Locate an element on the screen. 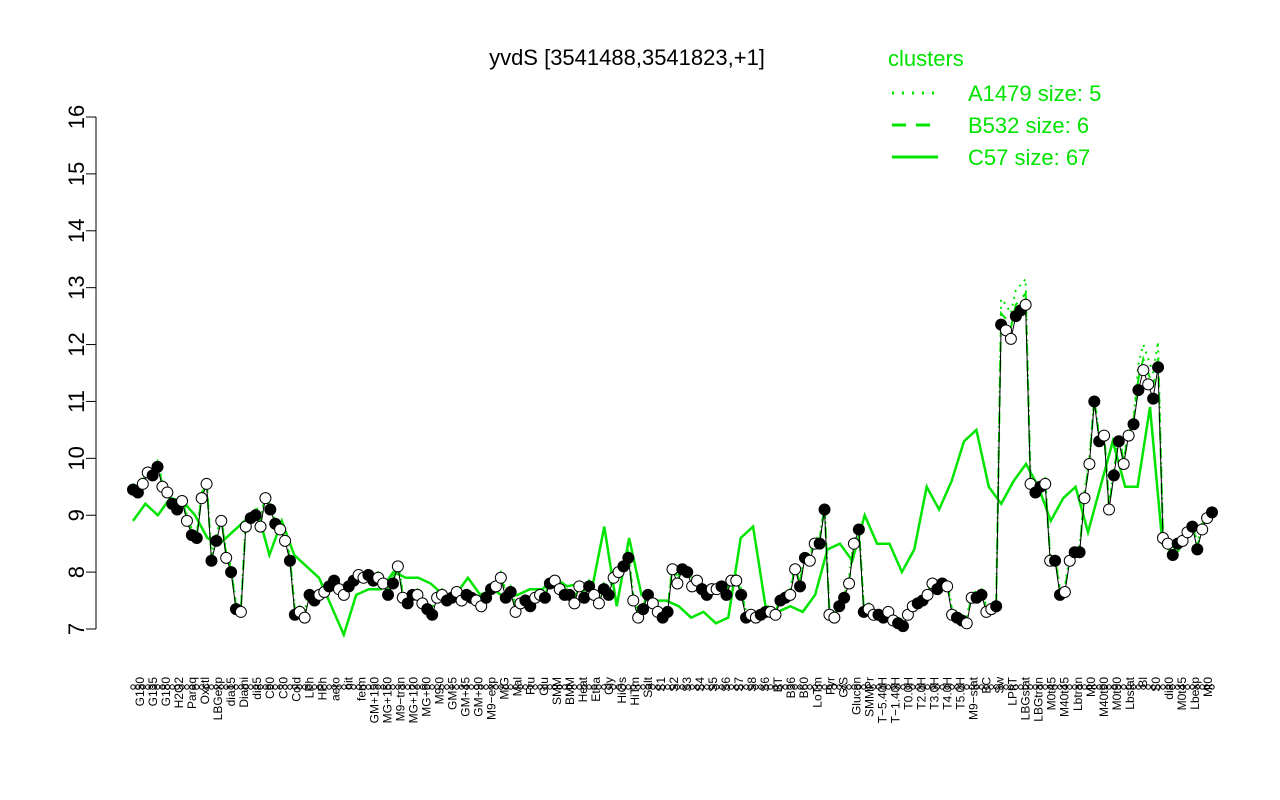  x-tick-label: Fru is located at coordinates (531, 686).